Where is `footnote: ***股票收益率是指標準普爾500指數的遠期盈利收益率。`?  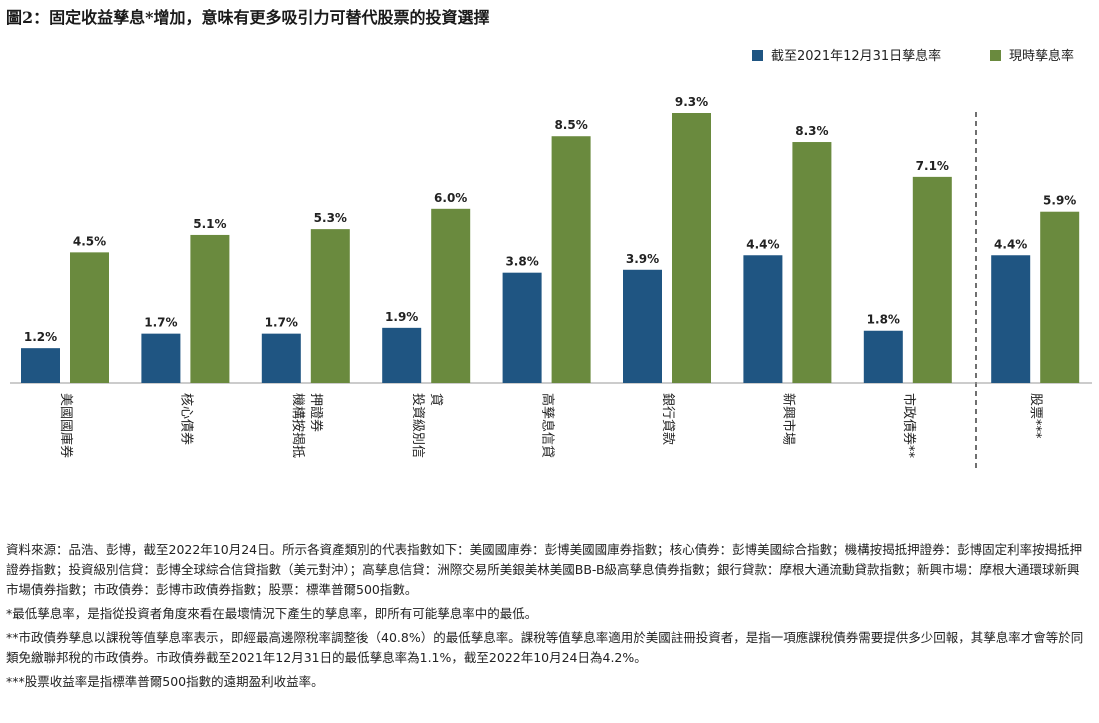 footnote: ***股票收益率是指標準普爾500指數的遠期盈利收益率。 is located at coordinates (165, 681).